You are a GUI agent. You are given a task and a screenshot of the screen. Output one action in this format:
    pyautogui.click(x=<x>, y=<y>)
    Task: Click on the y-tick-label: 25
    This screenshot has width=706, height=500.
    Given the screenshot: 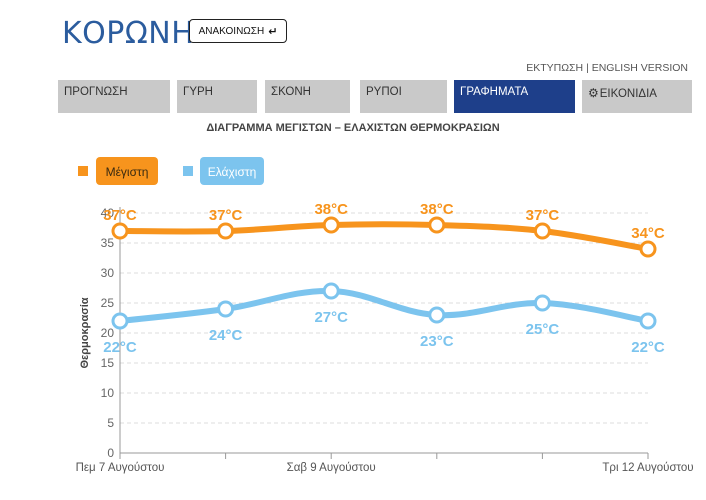 What is the action you would take?
    pyautogui.click(x=108, y=303)
    